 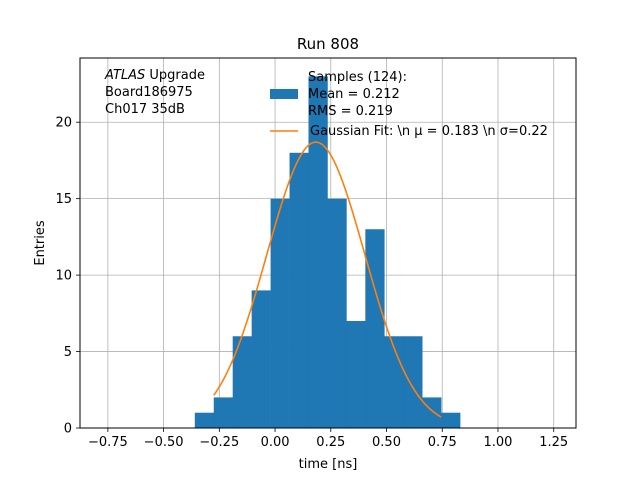 I want to click on y-tick-label: 20, so click(x=63, y=123).